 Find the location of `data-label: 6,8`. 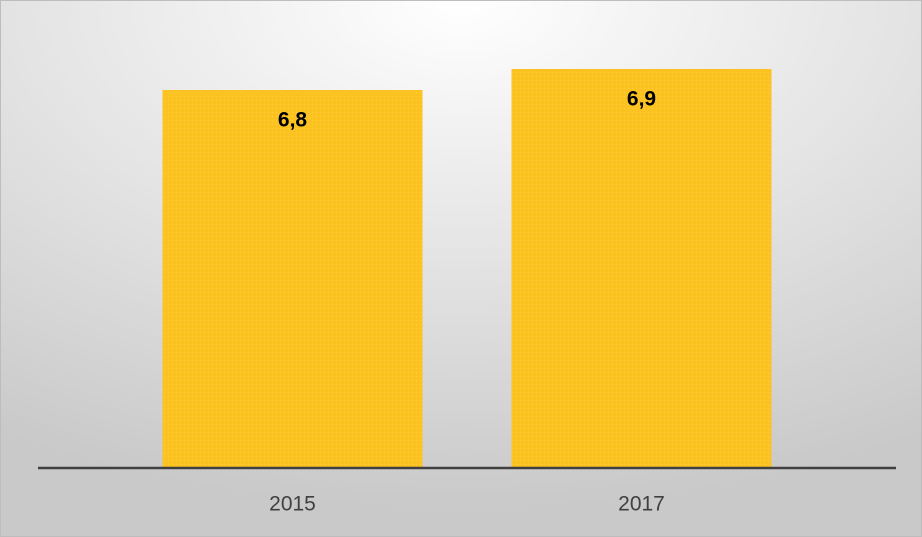

data-label: 6,8 is located at coordinates (293, 120).